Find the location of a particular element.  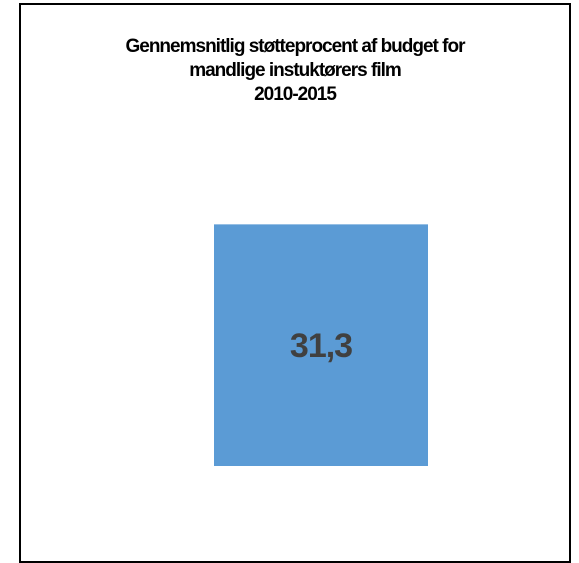

bar-data-label-0: 31,3 is located at coordinates (321, 346).